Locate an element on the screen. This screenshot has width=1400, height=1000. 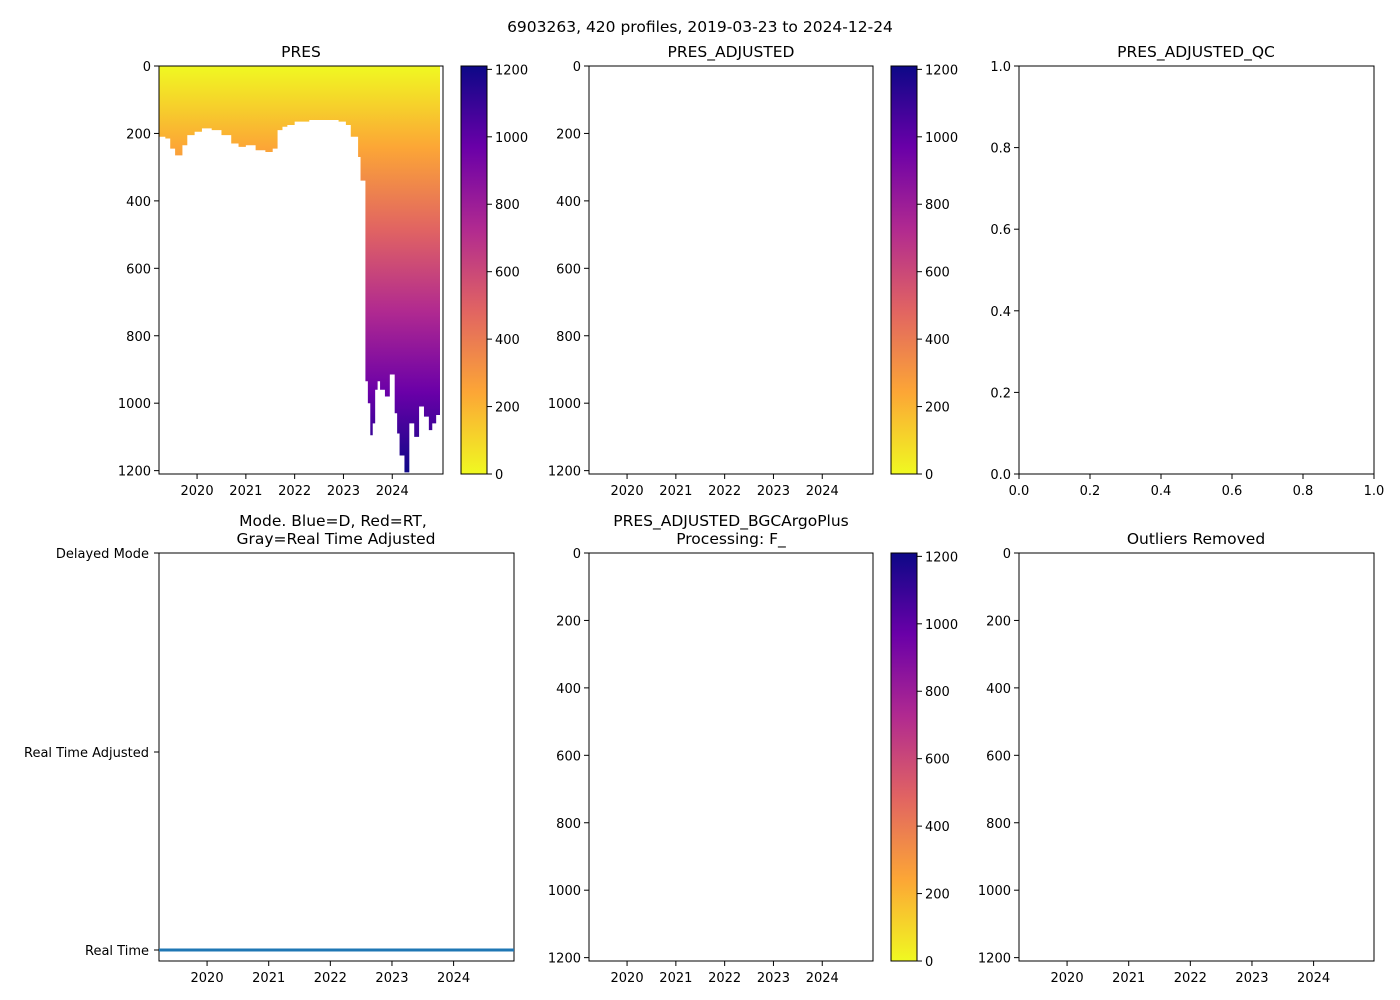
qc-y-tick-label: 0.6 is located at coordinates (1000, 230).